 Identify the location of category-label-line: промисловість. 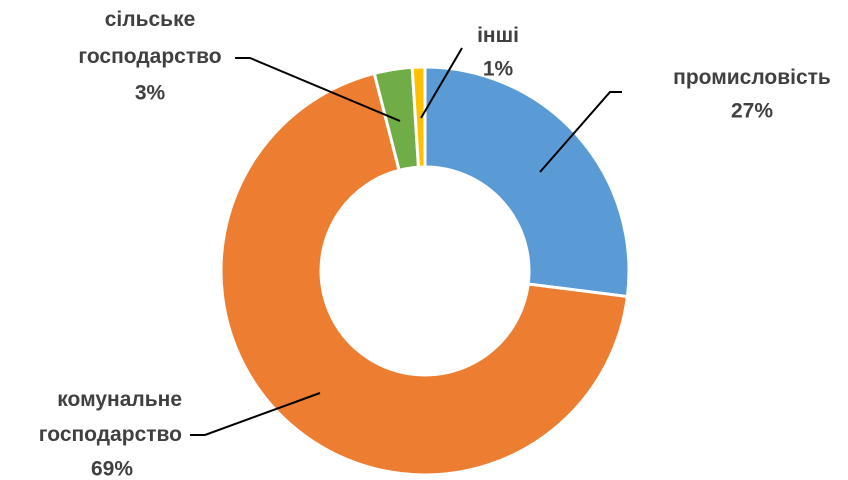
(752, 77).